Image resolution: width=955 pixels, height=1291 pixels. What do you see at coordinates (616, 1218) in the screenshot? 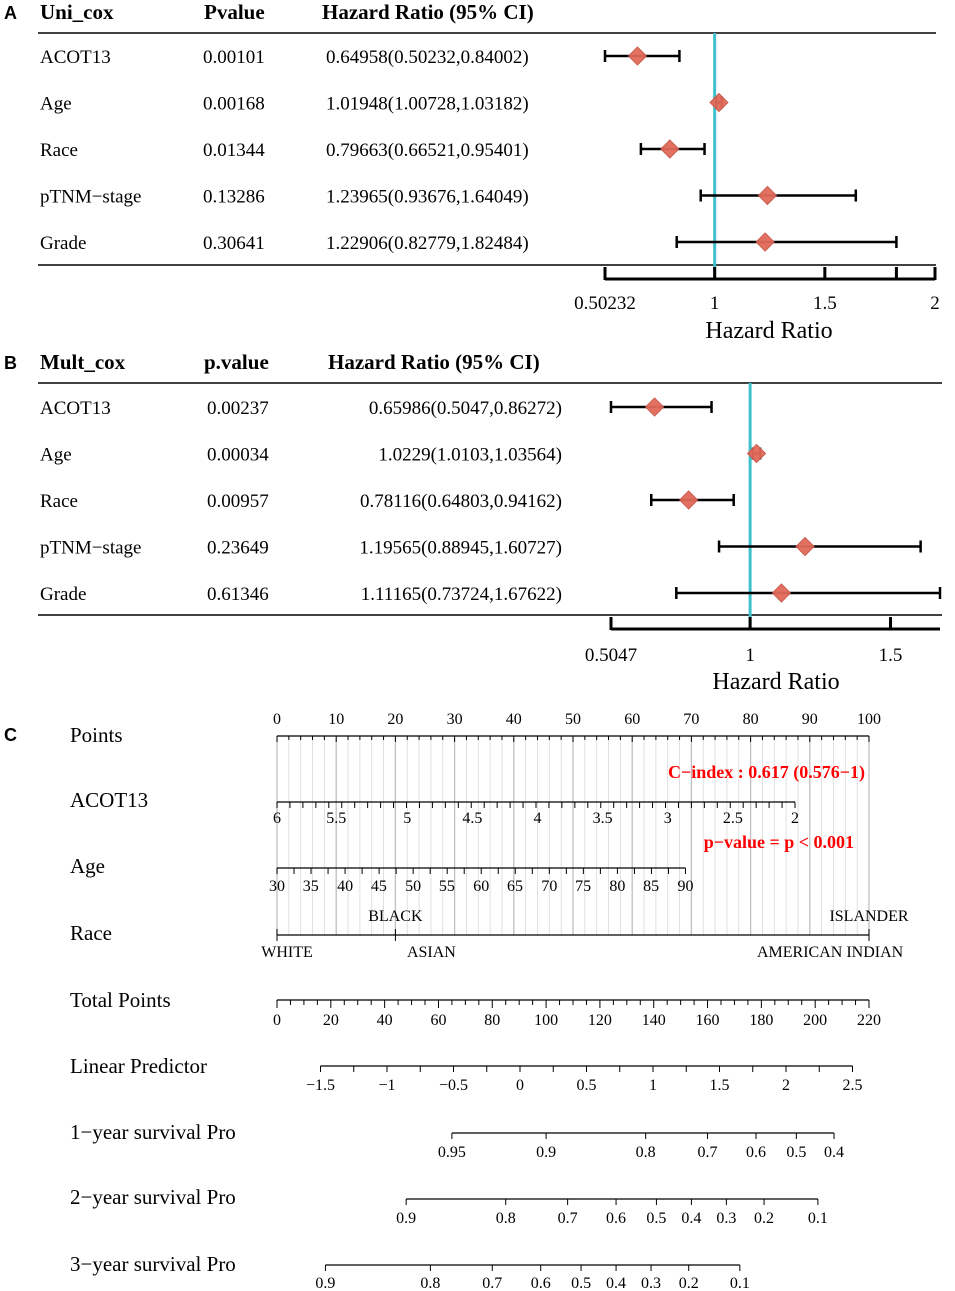
I see `survival-2-year-tick-label: 0.6` at bounding box center [616, 1218].